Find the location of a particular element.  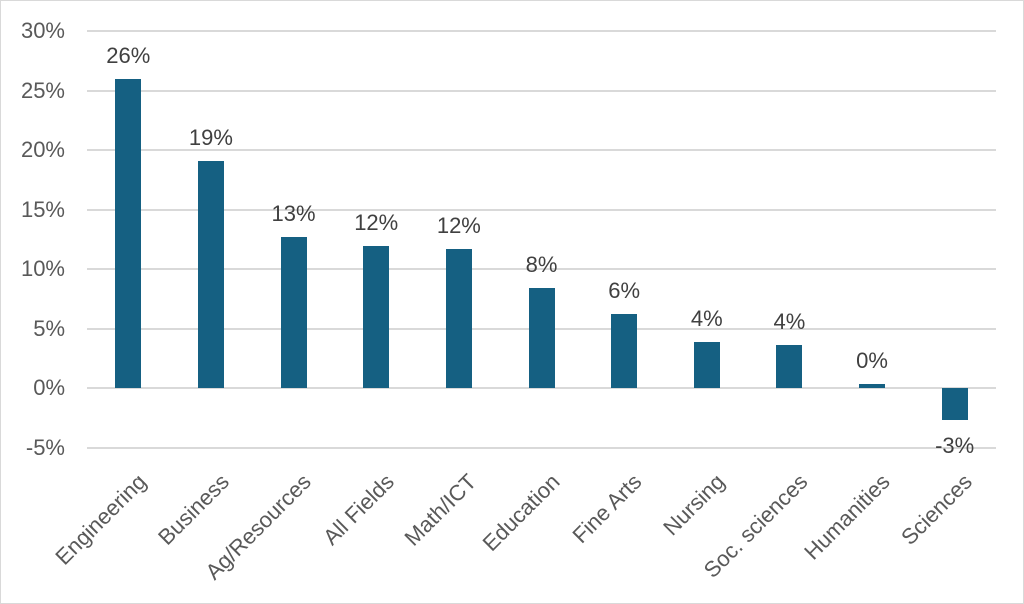

gridline-15% is located at coordinates (541, 209).